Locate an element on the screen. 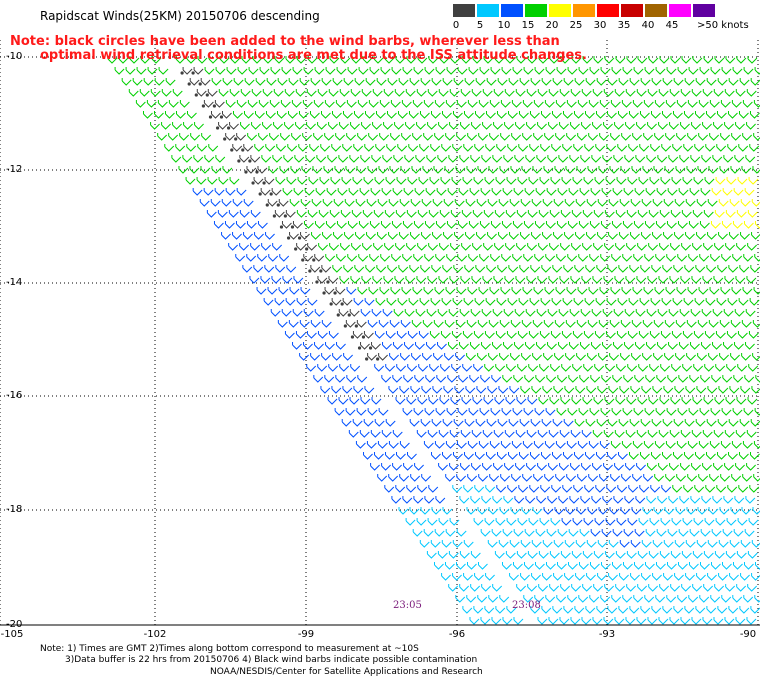 The image size is (760, 688). colorbar-swatch is located at coordinates (632, 10).